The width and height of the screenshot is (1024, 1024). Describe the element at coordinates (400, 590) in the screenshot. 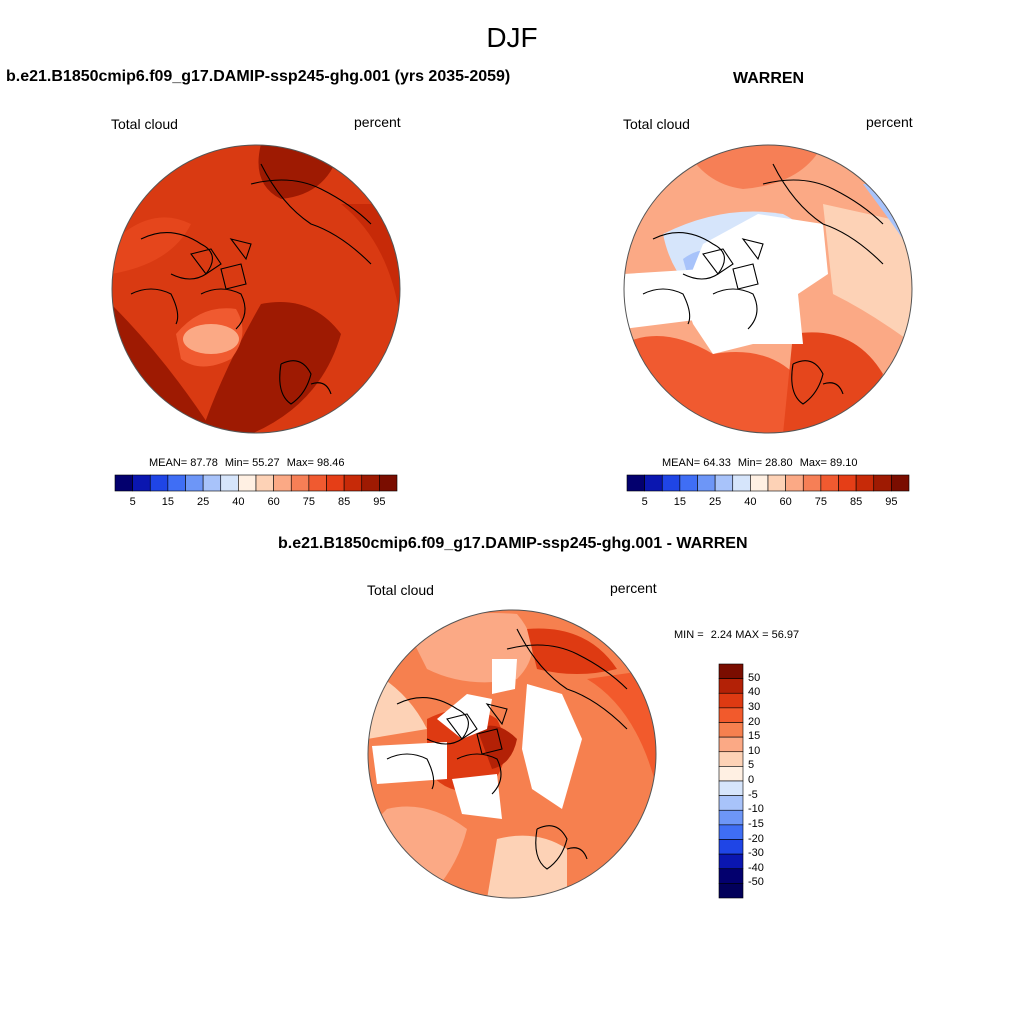

I see `panel3-variable-label: Total cloud` at that location.